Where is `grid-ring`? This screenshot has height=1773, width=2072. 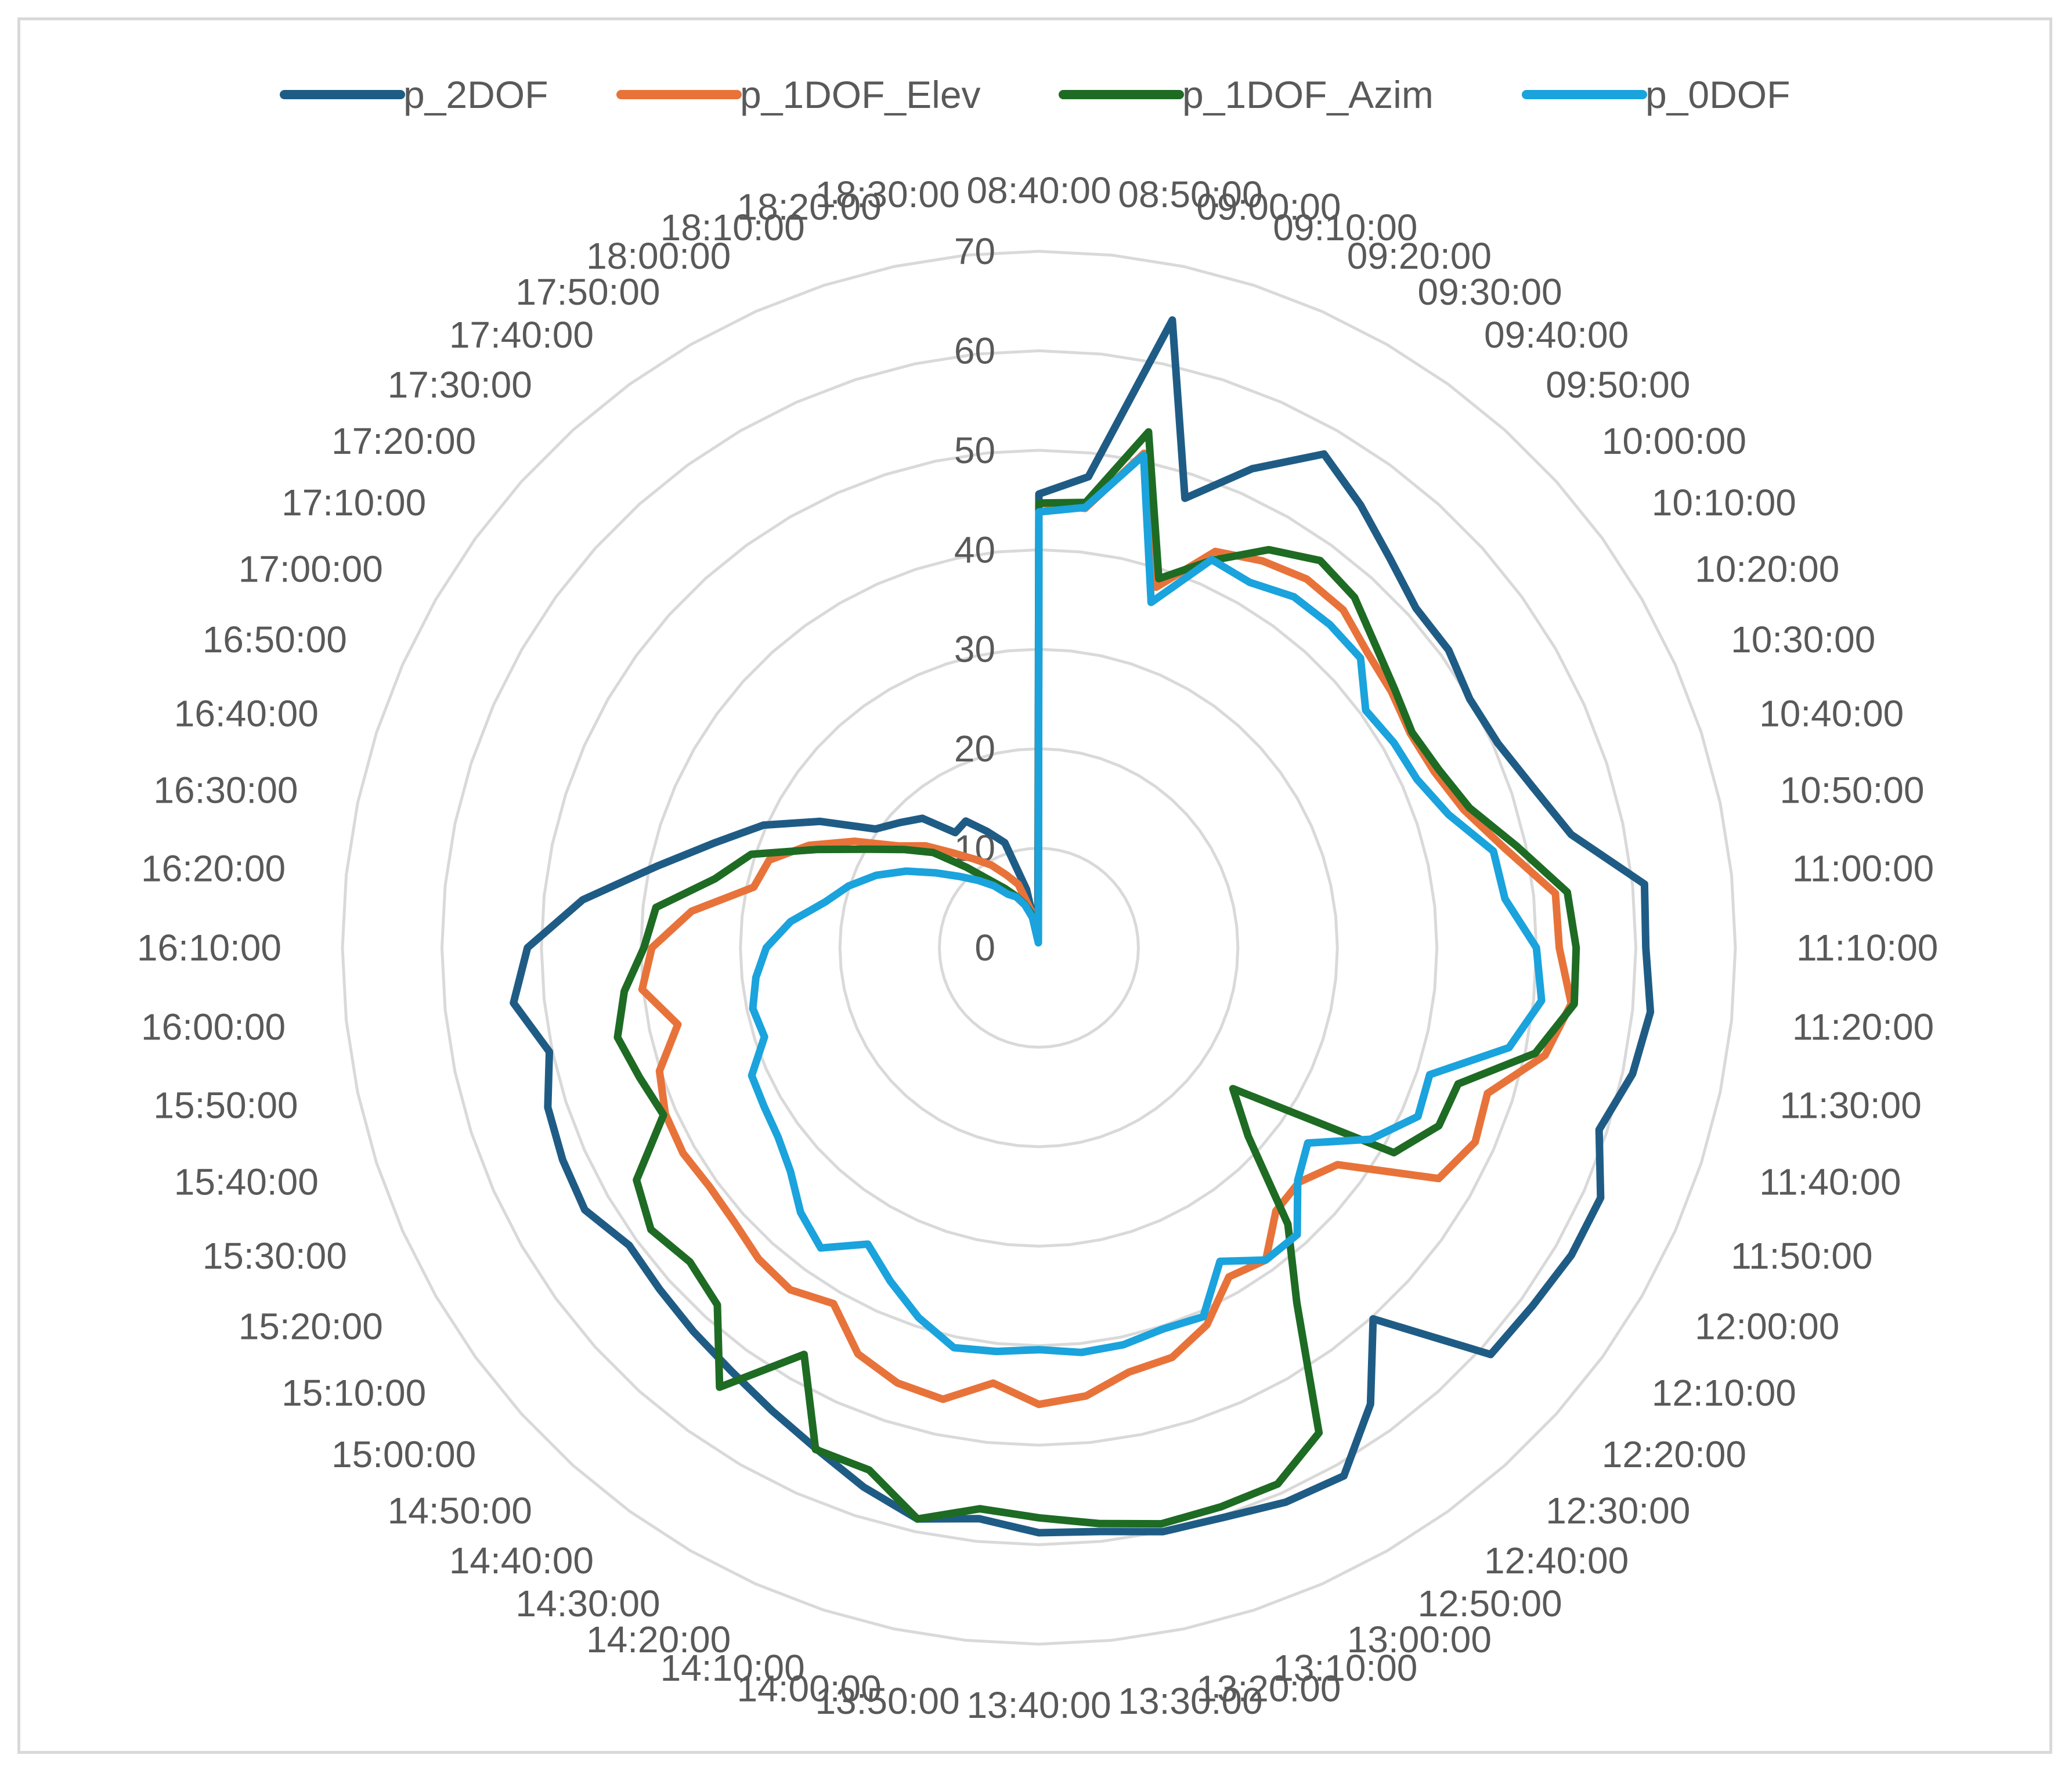 grid-ring is located at coordinates (1039, 948).